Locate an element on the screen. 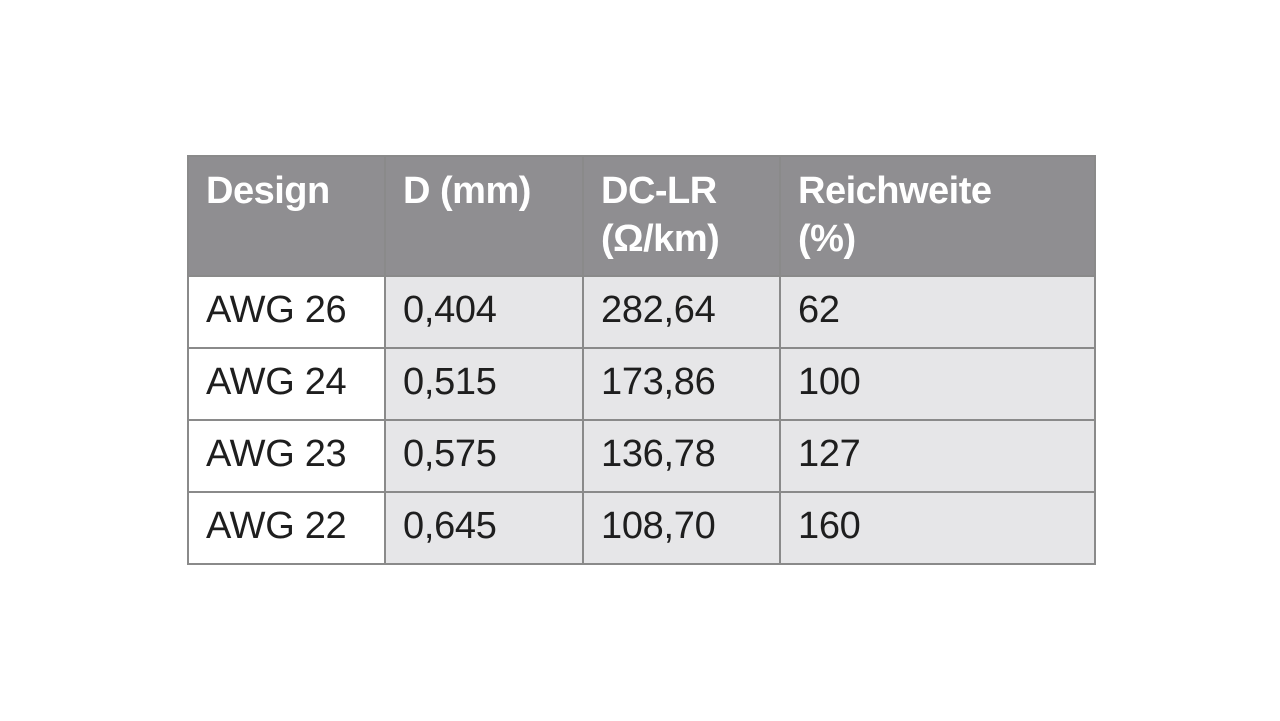  cell-design: AWG 24 is located at coordinates (286, 384).